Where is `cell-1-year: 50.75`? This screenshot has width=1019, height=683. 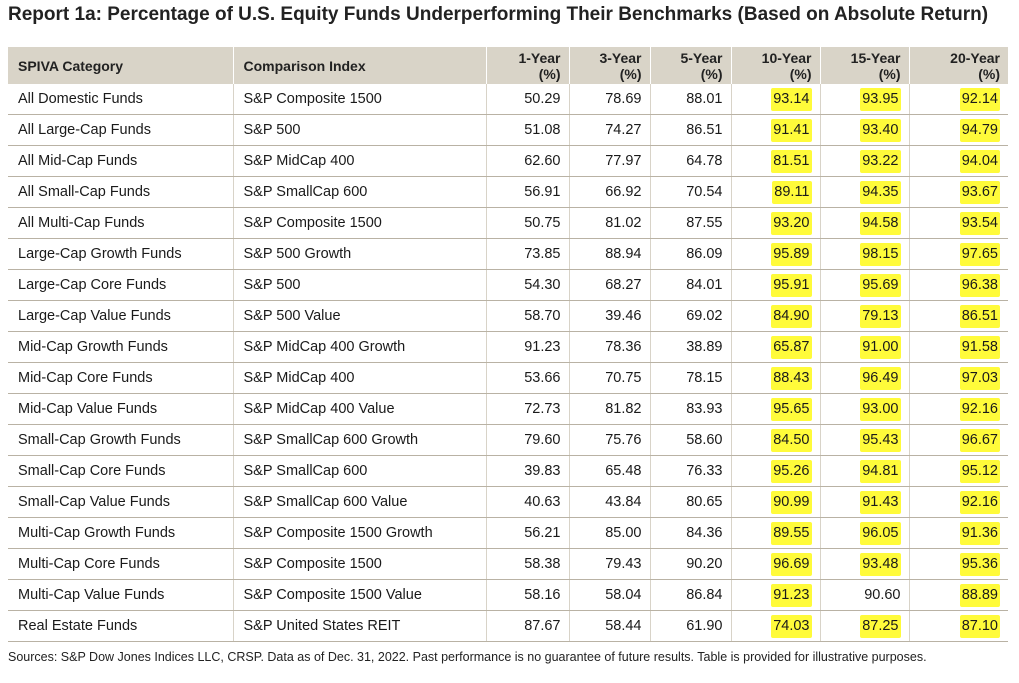
cell-1-year: 50.75 is located at coordinates (528, 223).